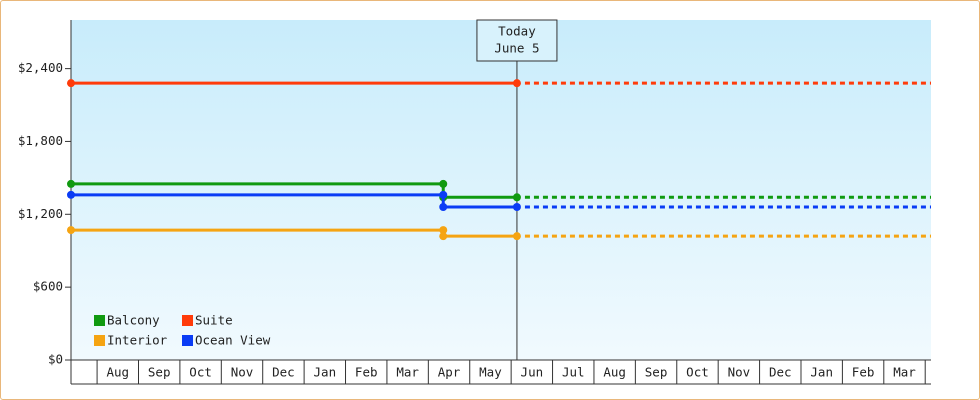  What do you see at coordinates (233, 340) in the screenshot?
I see `legend-label: Ocean View` at bounding box center [233, 340].